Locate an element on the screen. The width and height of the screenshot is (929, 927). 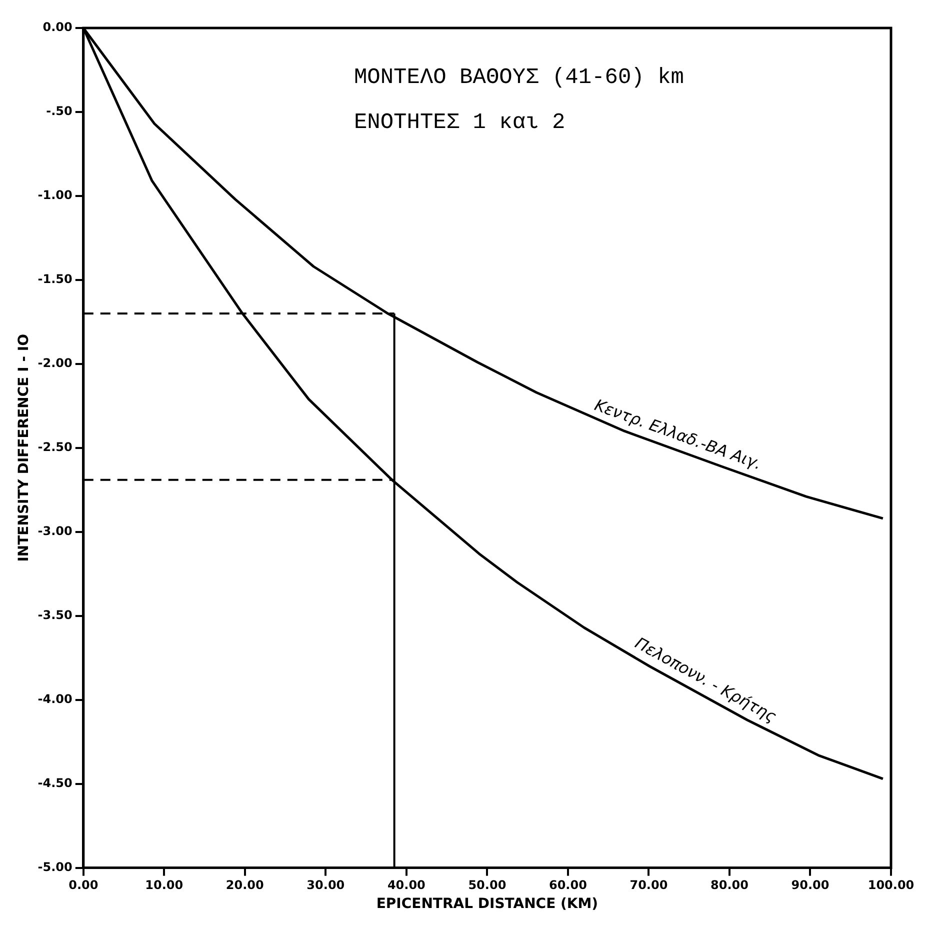
y-tick-label: -4.00 is located at coordinates (55, 699).